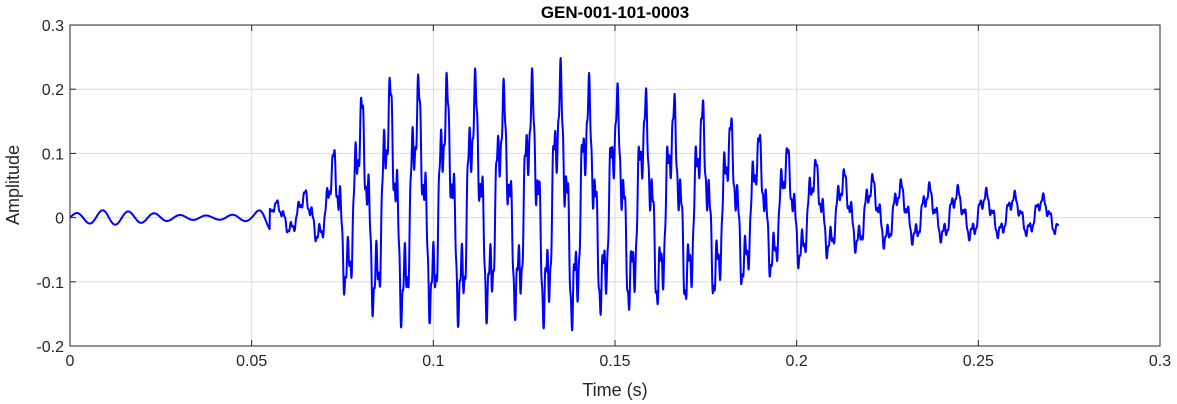 This screenshot has height=404, width=1177. What do you see at coordinates (50, 187) in the screenshot?
I see `y-tick-labels: -0.2 -0.1 0 0.1 0.2 0.3` at bounding box center [50, 187].